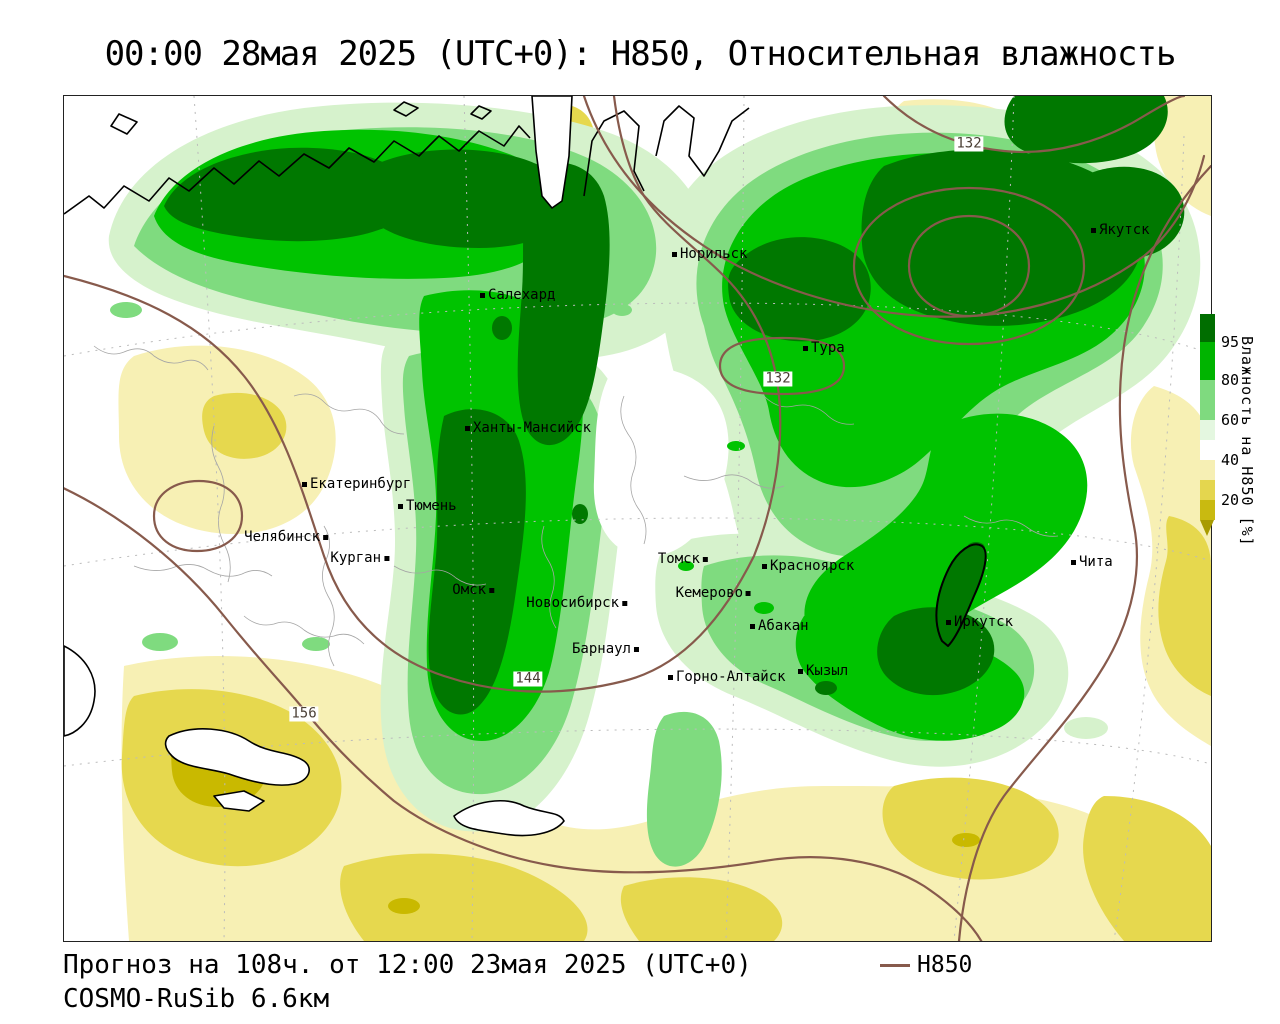 This screenshot has height=1024, width=1280. I want to click on city-marker: Якутск, so click(1120, 230).